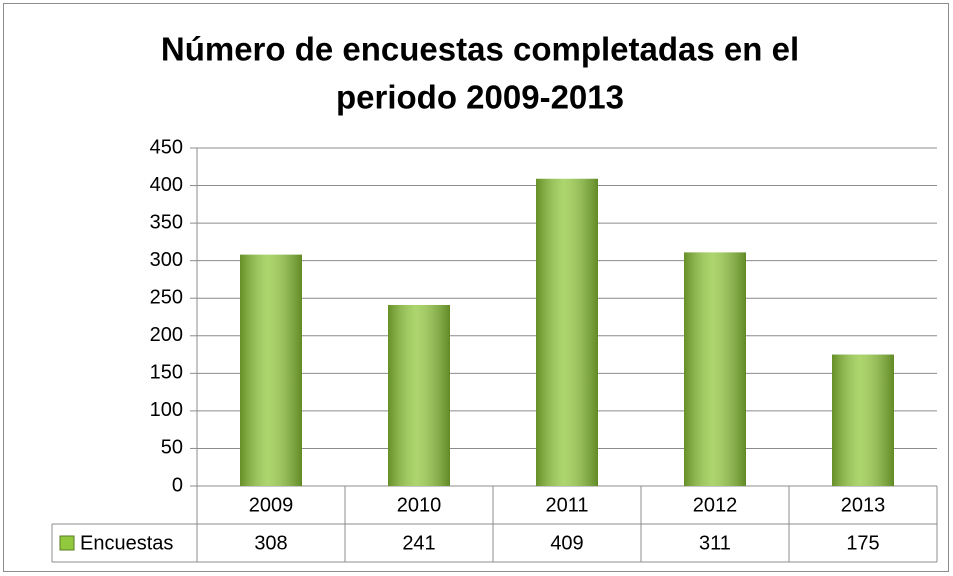 The image size is (953, 576). I want to click on x-tick-label: 2011, so click(566, 505).